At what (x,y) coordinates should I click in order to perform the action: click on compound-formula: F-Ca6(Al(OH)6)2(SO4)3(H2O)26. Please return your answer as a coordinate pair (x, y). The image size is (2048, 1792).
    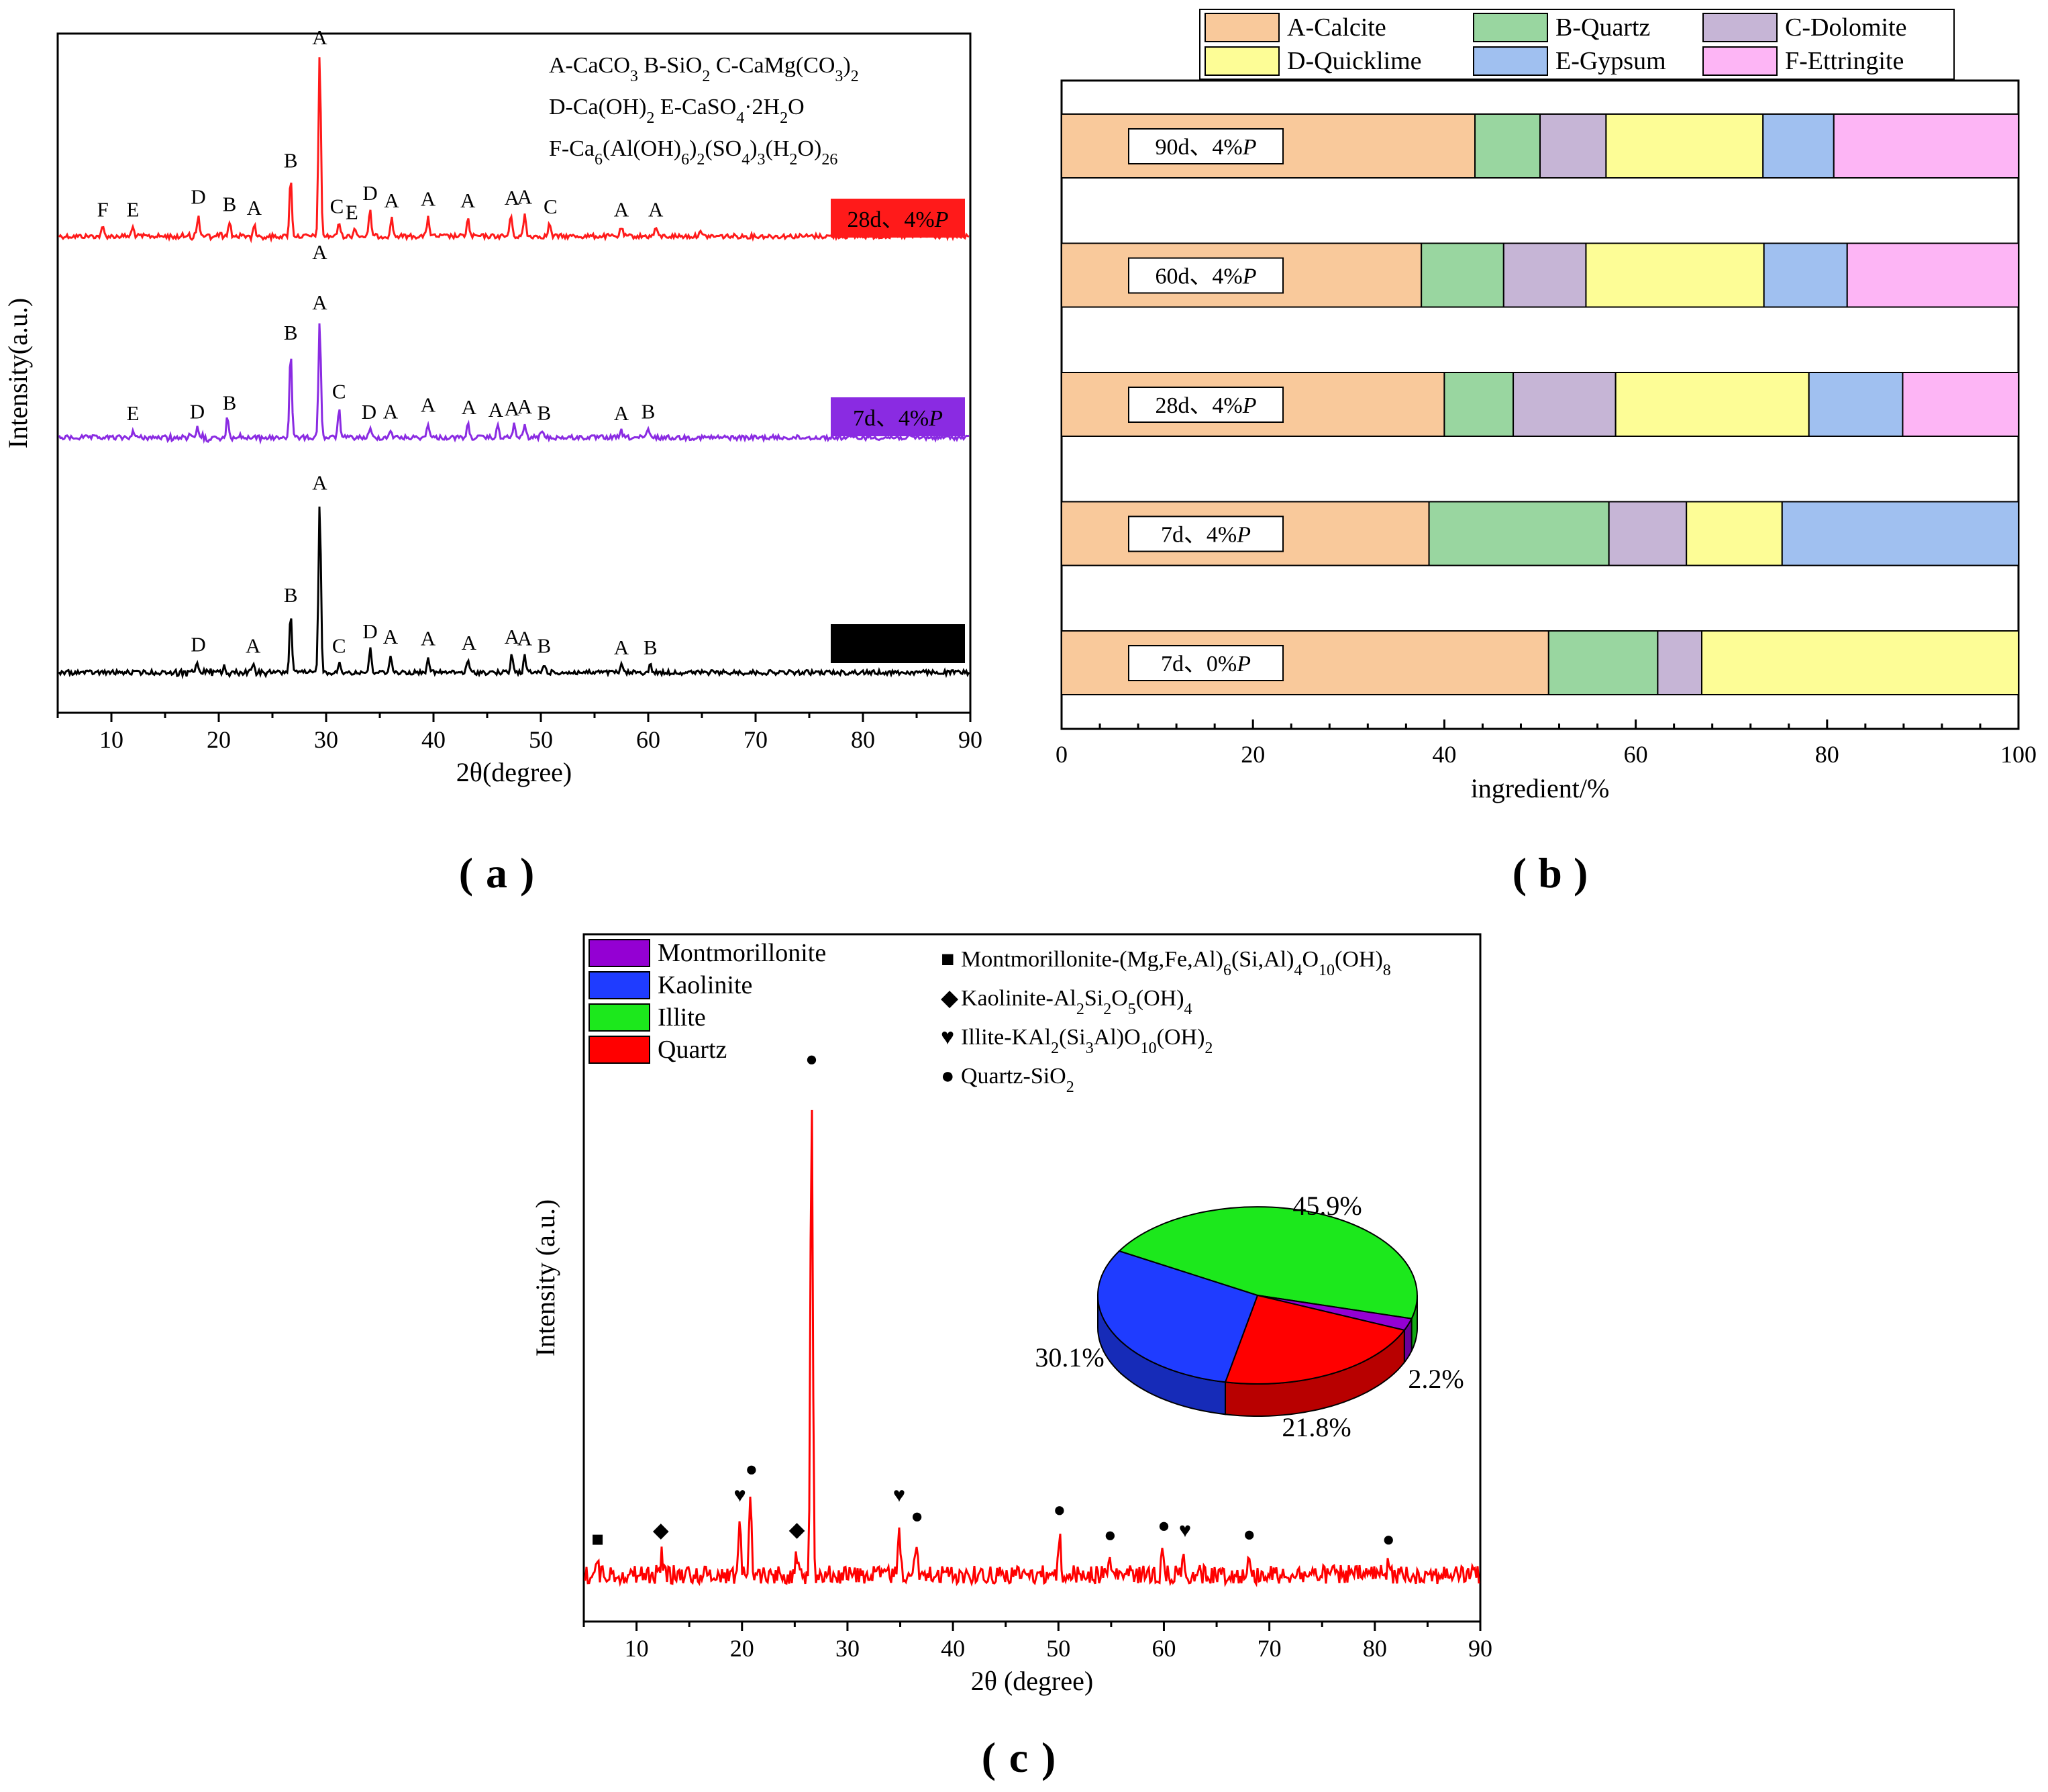
    Looking at the image, I should click on (693, 152).